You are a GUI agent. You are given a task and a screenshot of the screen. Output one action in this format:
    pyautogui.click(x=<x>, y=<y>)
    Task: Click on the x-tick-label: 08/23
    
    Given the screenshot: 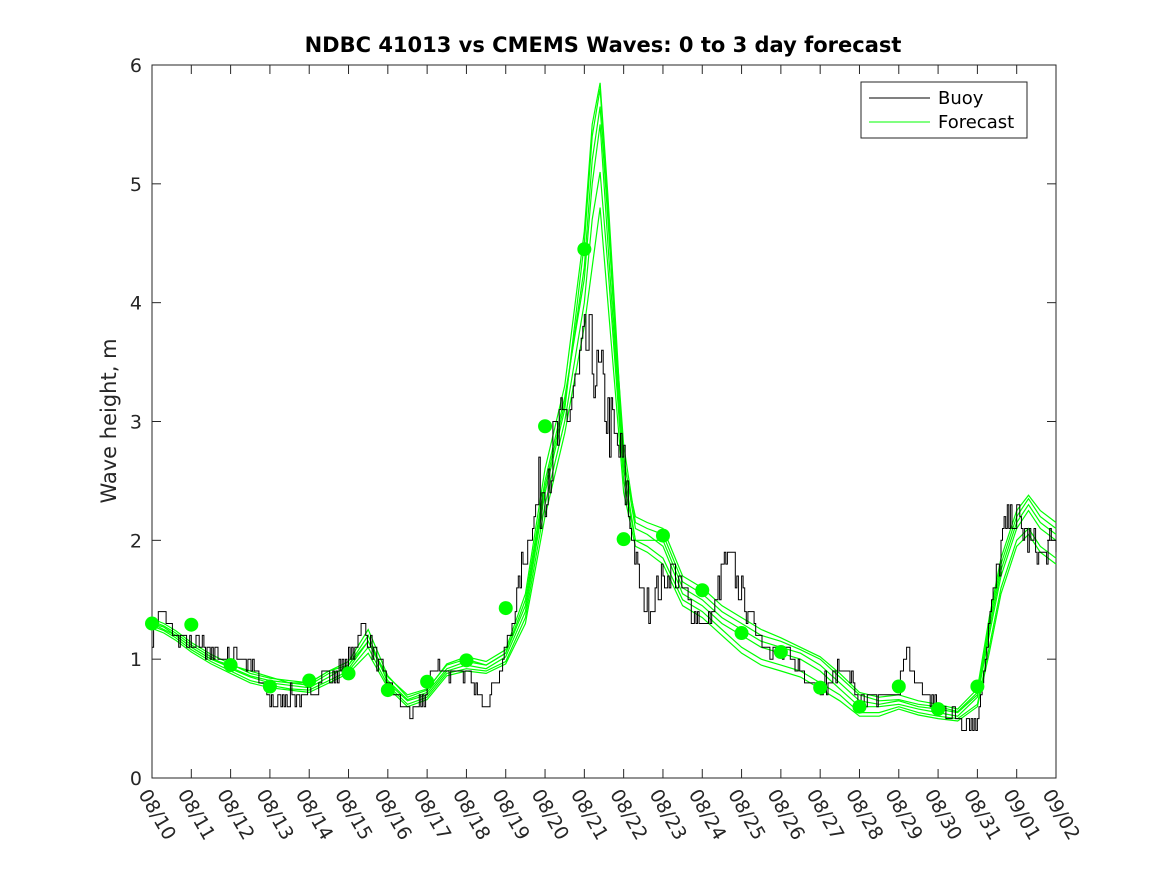 What is the action you would take?
    pyautogui.click(x=668, y=815)
    